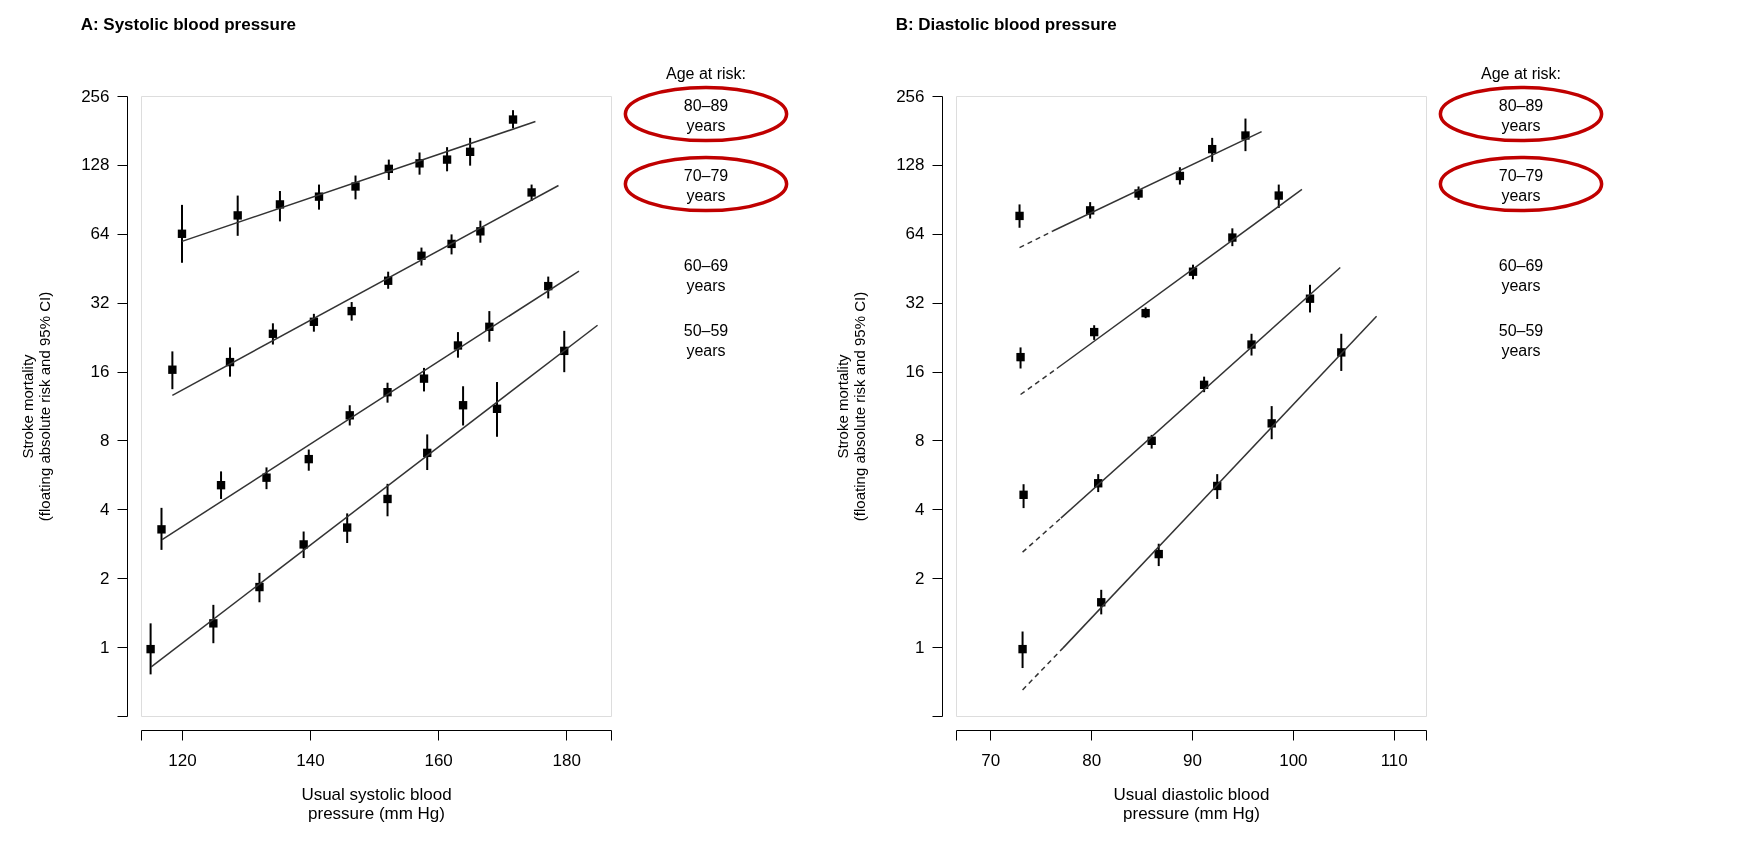 The image size is (1739, 863). I want to click on x-tick-label: 160, so click(438, 760).